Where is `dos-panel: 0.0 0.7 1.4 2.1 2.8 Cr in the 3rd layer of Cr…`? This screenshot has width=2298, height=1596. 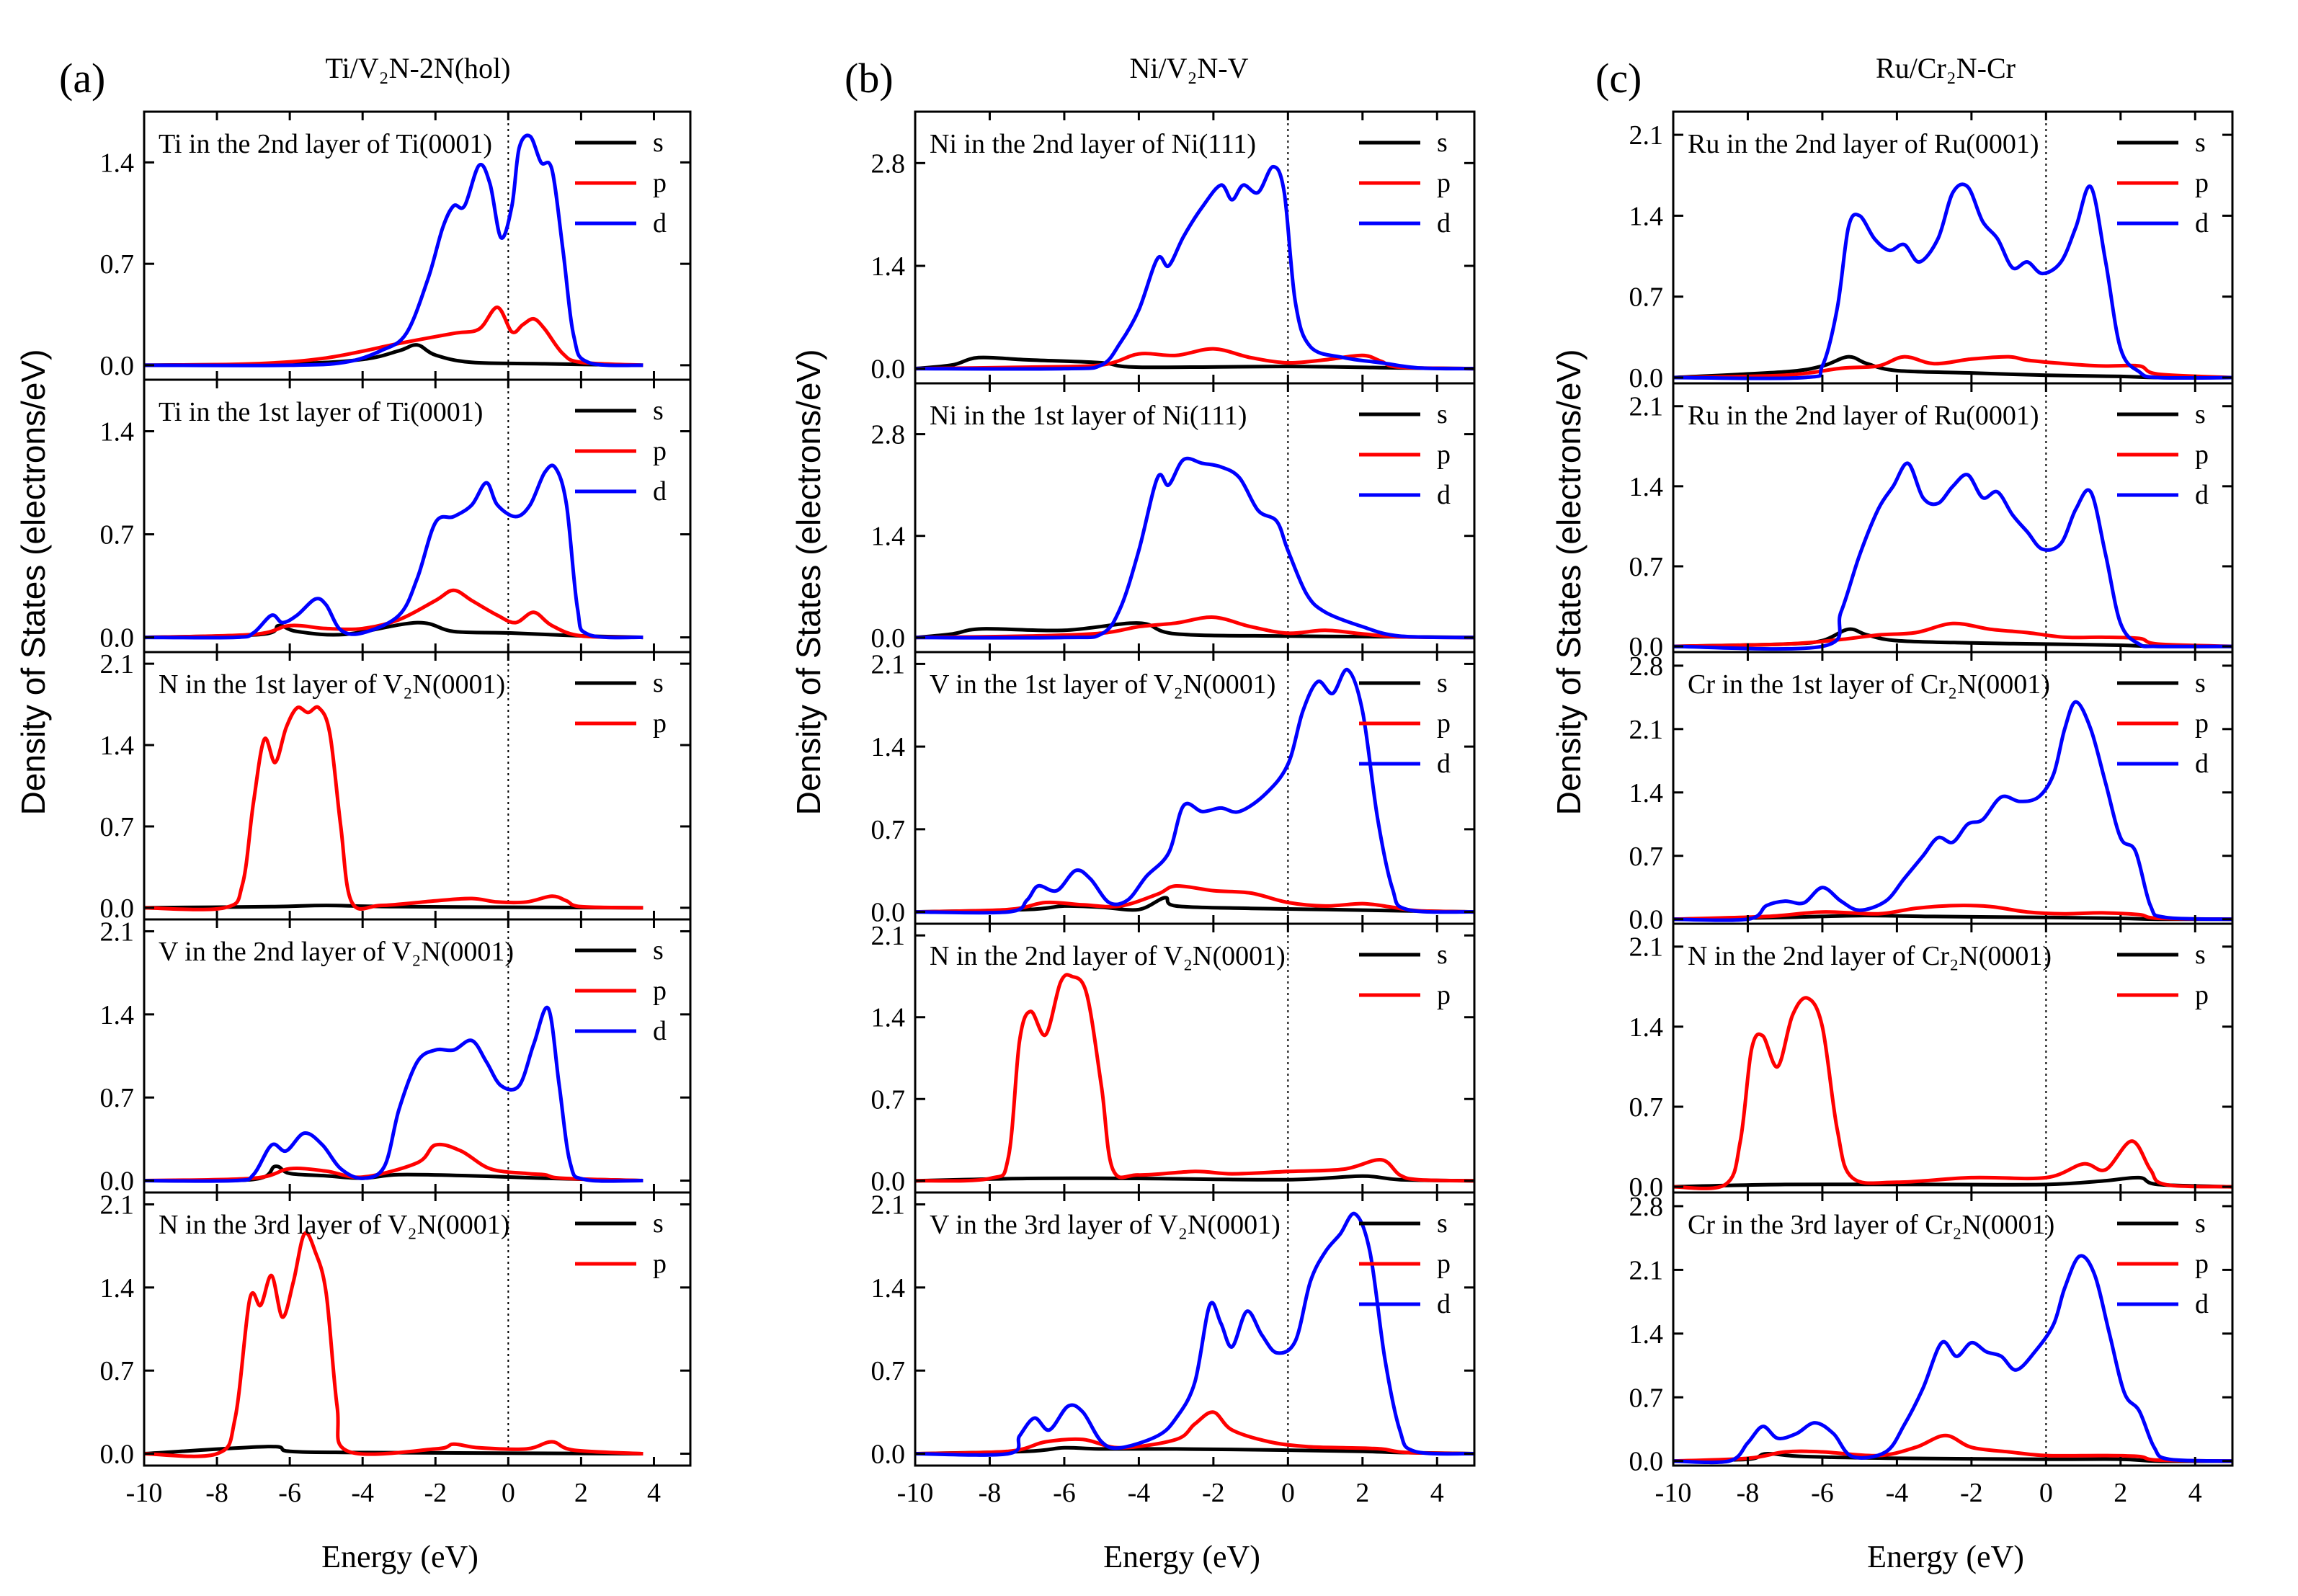
dos-panel: 0.0 0.7 1.4 2.1 2.8 Cr in the 3rd layer of Cr… is located at coordinates (1931, 1334).